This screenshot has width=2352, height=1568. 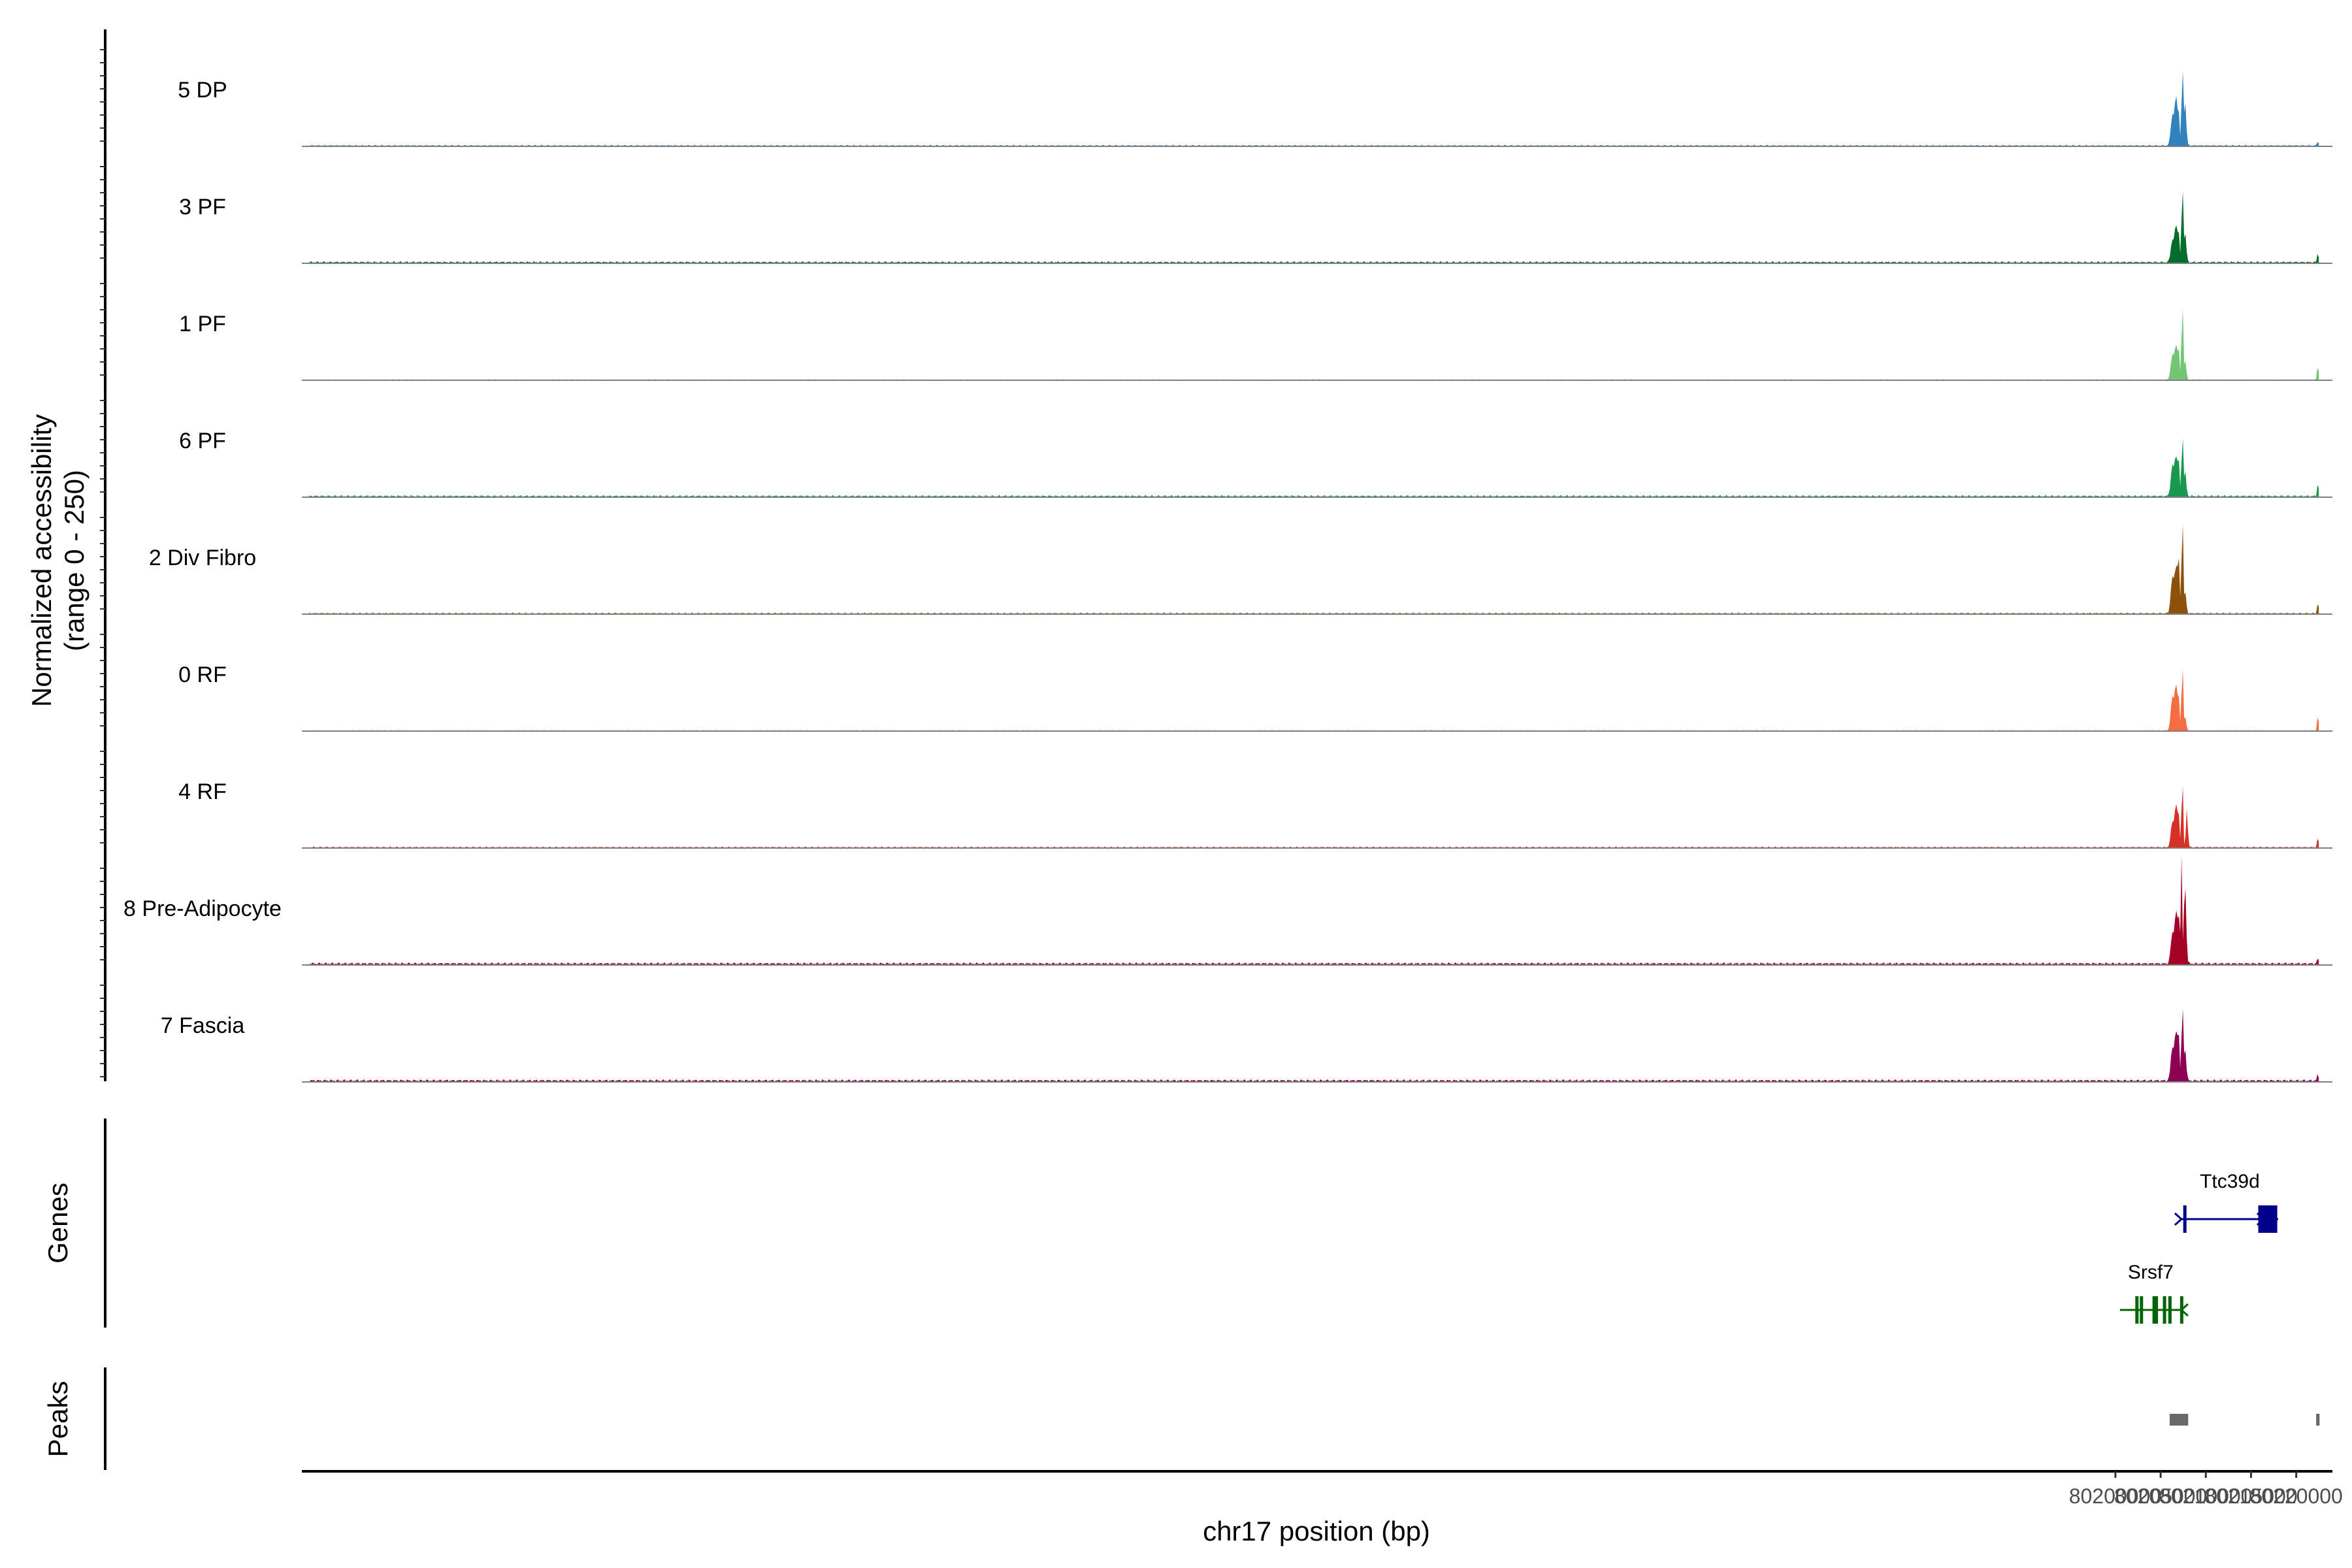 I want to click on track-3-pf: 3 PF, so click(x=1255, y=227).